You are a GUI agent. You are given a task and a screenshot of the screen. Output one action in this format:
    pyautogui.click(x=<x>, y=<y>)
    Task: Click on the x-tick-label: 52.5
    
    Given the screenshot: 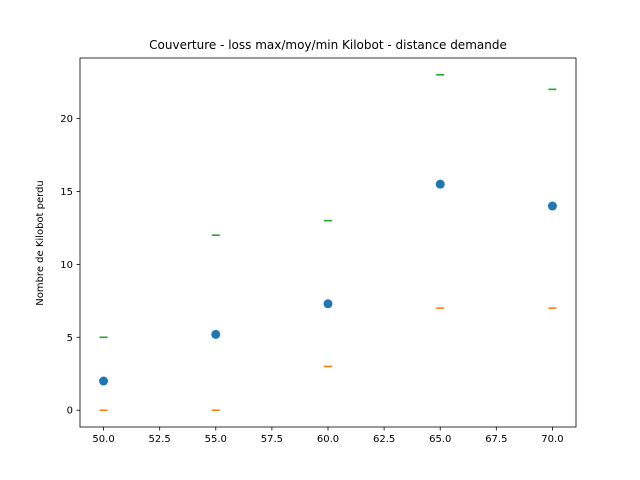 What is the action you would take?
    pyautogui.click(x=160, y=439)
    